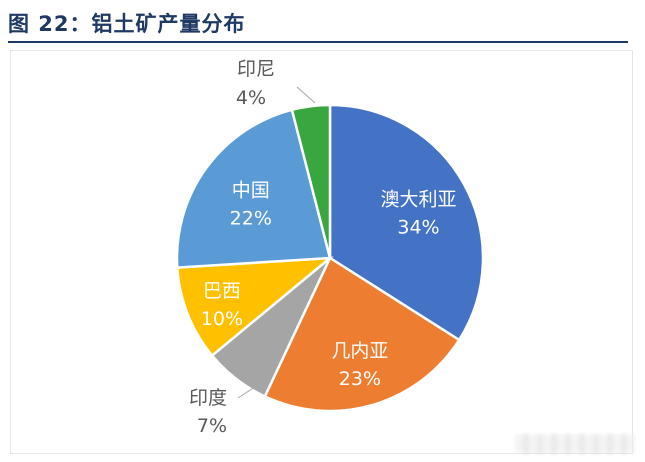 This screenshot has height=462, width=645. I want to click on figure-title: 图 22：铝土矿产量分布, so click(127, 24).